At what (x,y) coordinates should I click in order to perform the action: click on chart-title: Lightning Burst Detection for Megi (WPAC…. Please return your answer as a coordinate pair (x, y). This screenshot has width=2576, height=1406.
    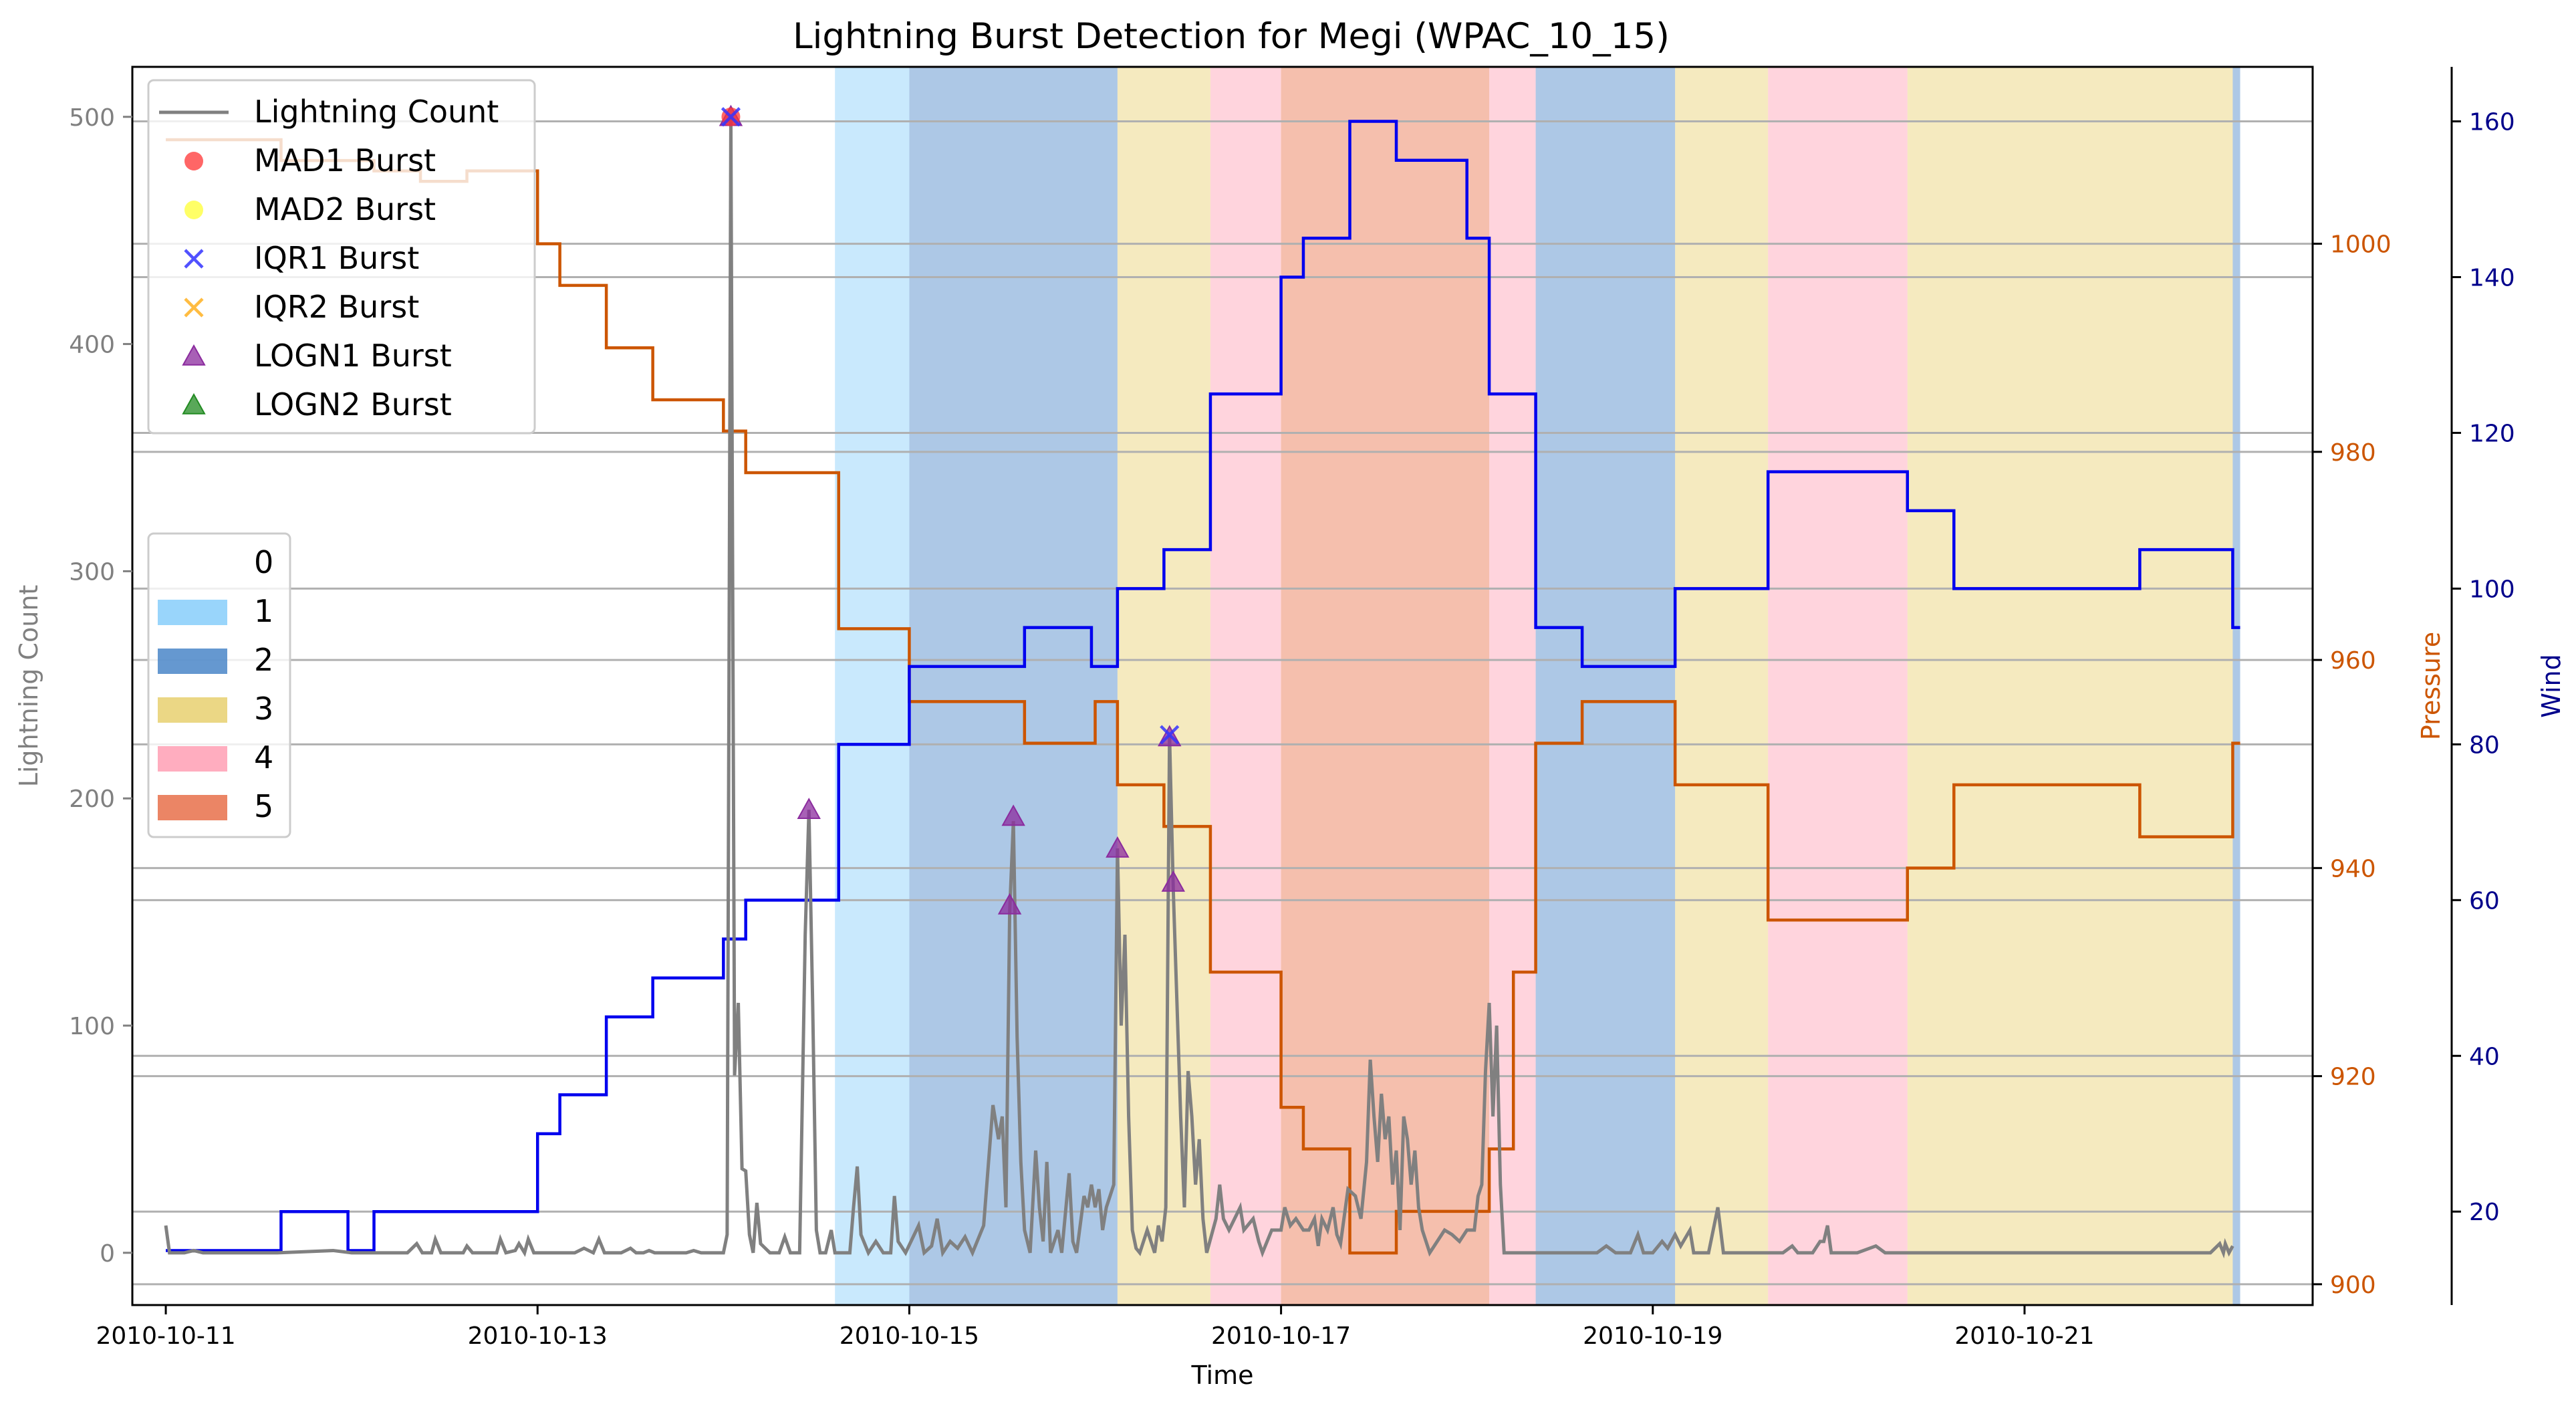
    Looking at the image, I should click on (1232, 36).